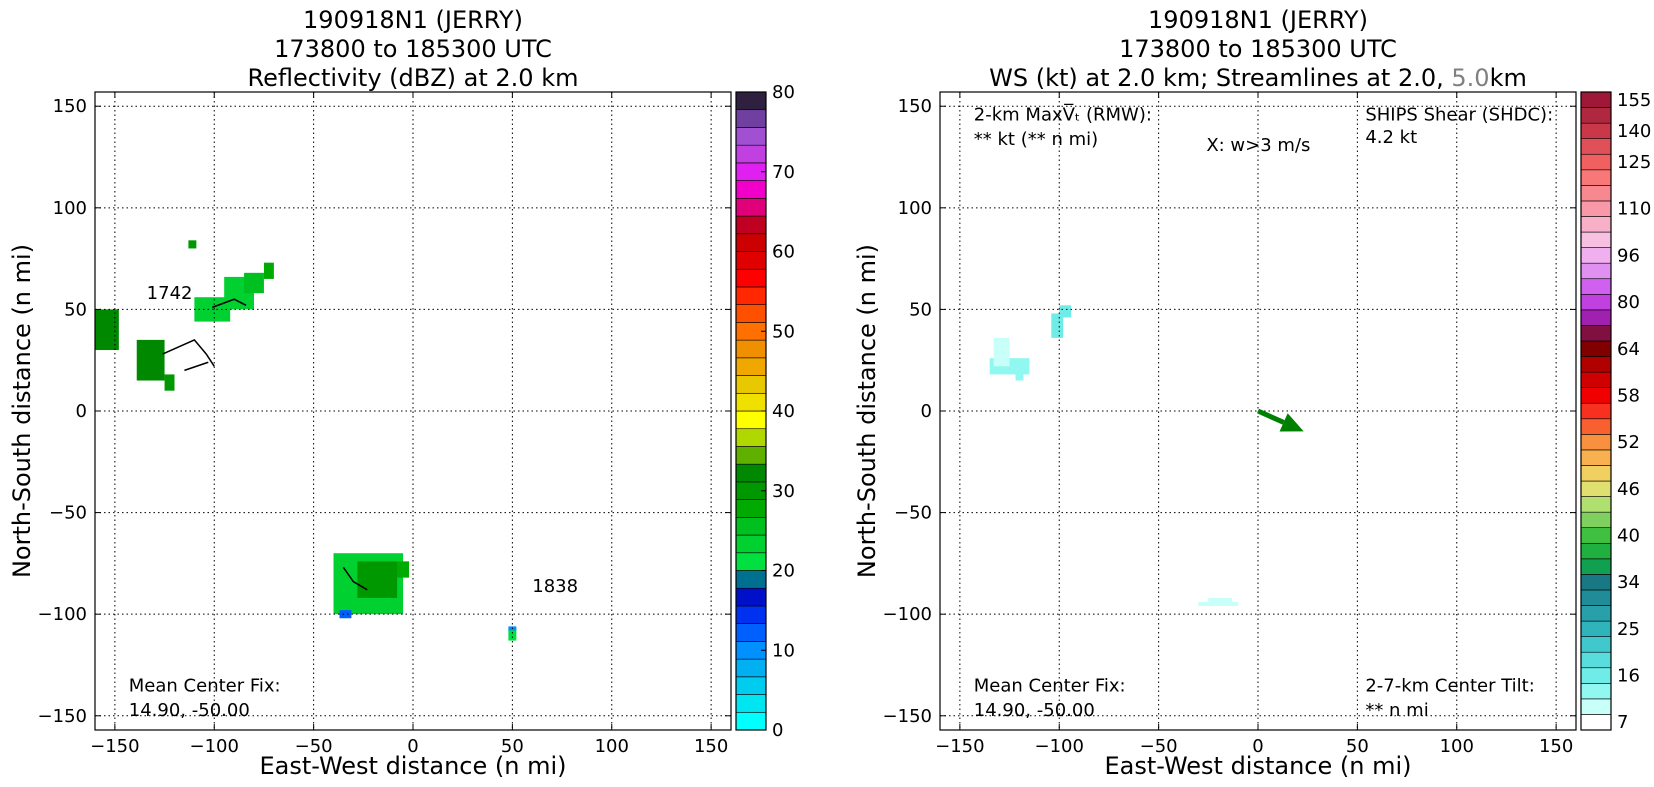 The image size is (1654, 787). Describe the element at coordinates (22, 411) in the screenshot. I see `y-axis-label: North-South distance (n mi)` at that location.